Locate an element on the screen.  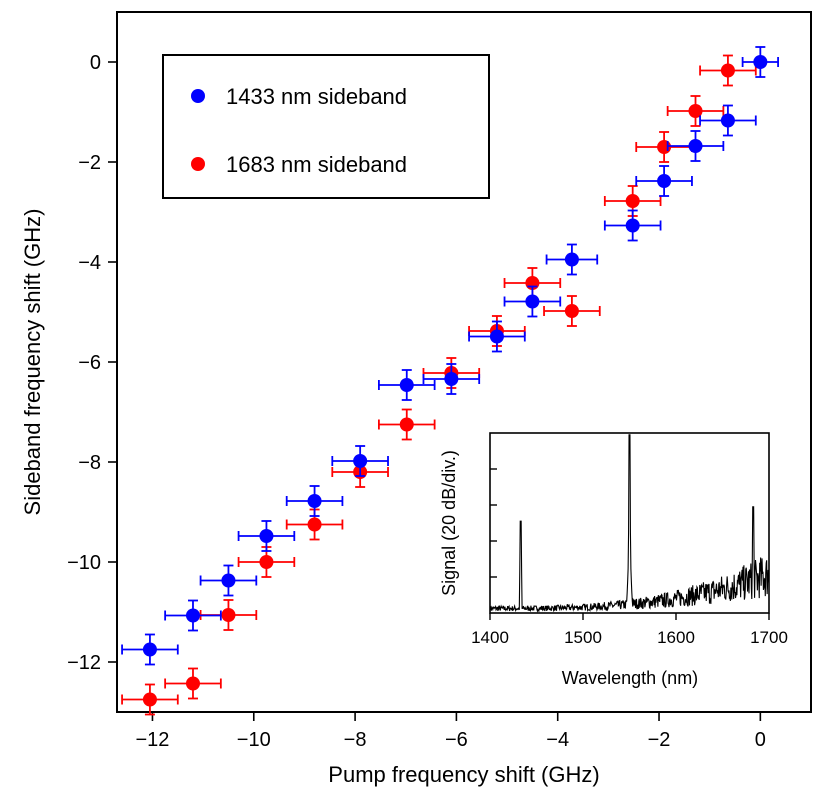
inset-x-tick-label: 1400 is located at coordinates (490, 637).